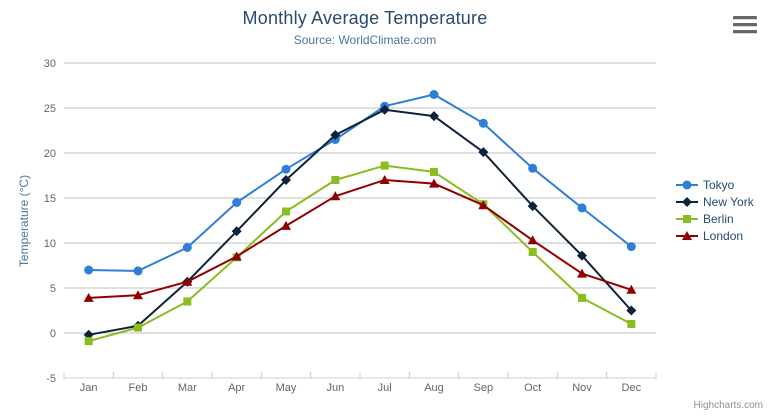  What do you see at coordinates (728, 405) in the screenshot?
I see `highcharts-credit: Highcharts.com` at bounding box center [728, 405].